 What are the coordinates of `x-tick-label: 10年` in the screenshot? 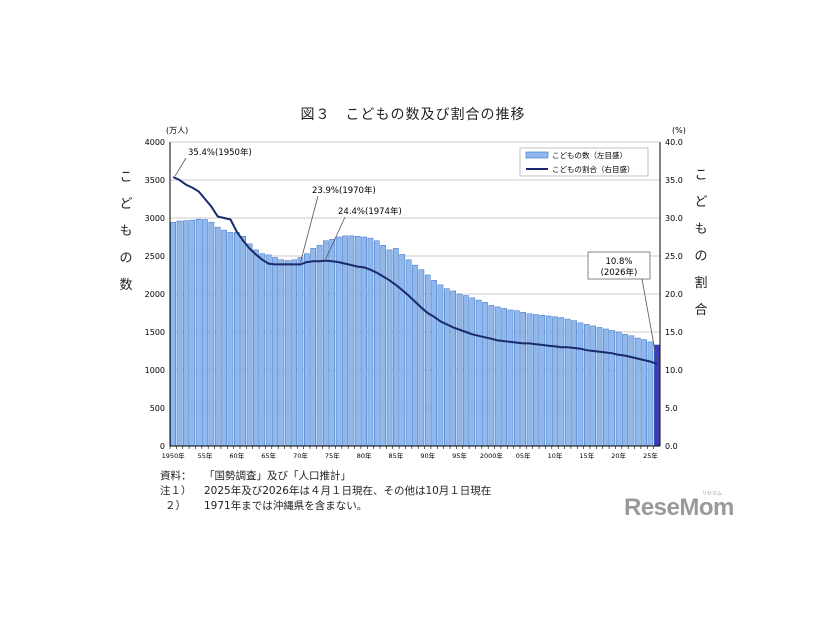 It's located at (555, 455).